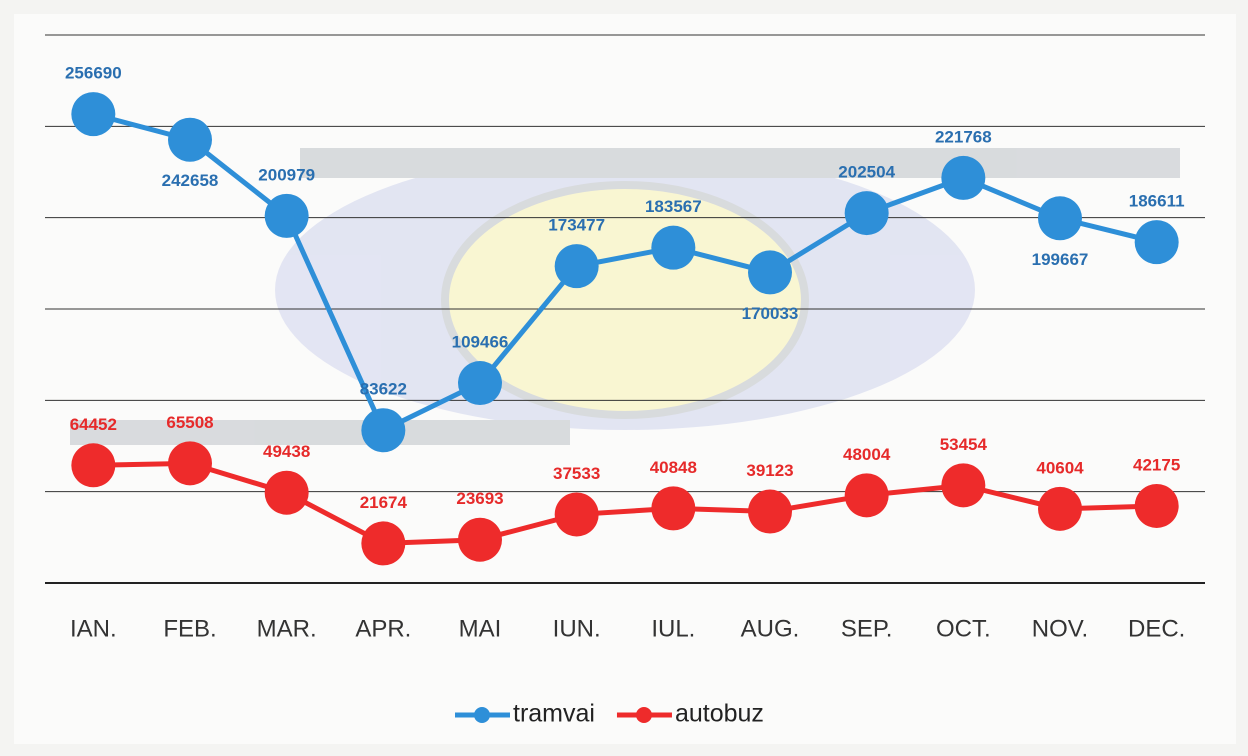 This screenshot has height=756, width=1248. I want to click on data-label: 256690, so click(93, 73).